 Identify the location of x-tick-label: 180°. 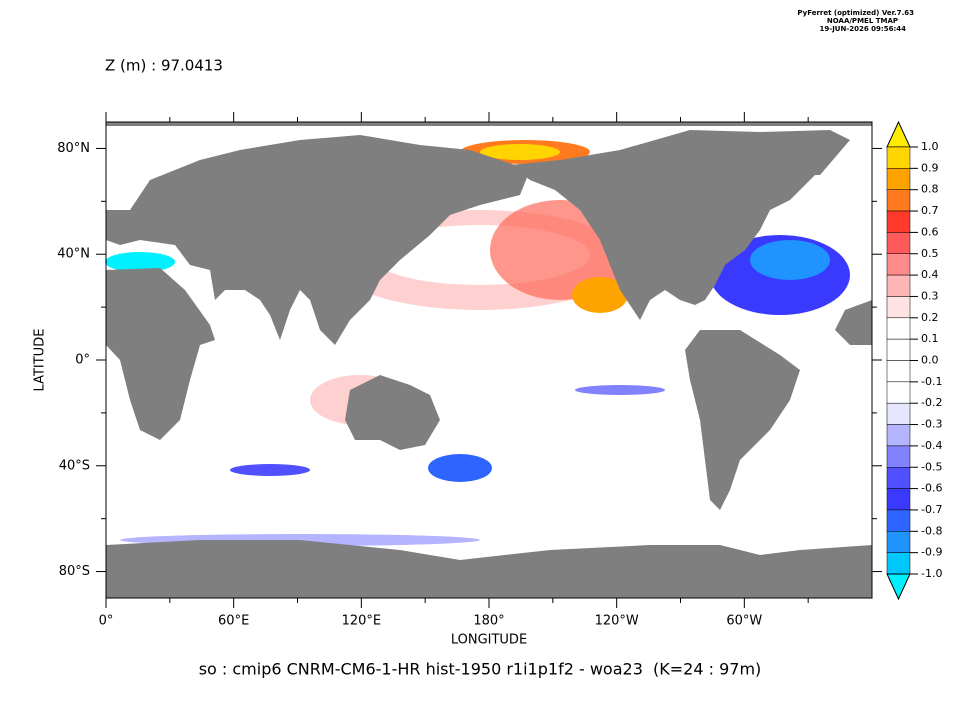
(488, 621).